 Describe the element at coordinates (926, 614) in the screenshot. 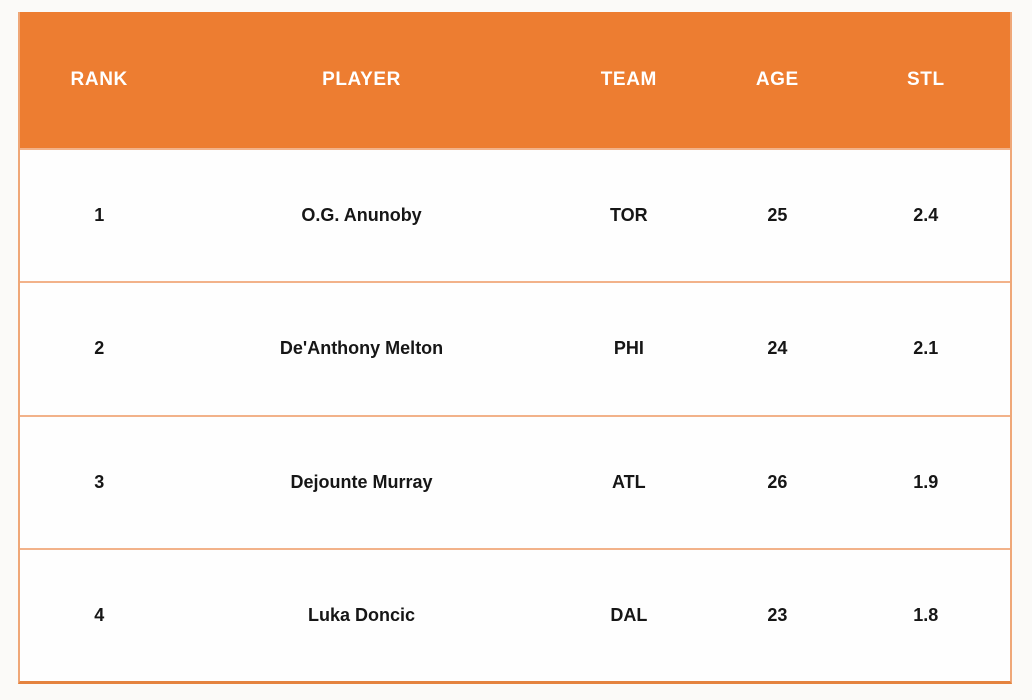

I see `cell-stl: 1.8` at that location.